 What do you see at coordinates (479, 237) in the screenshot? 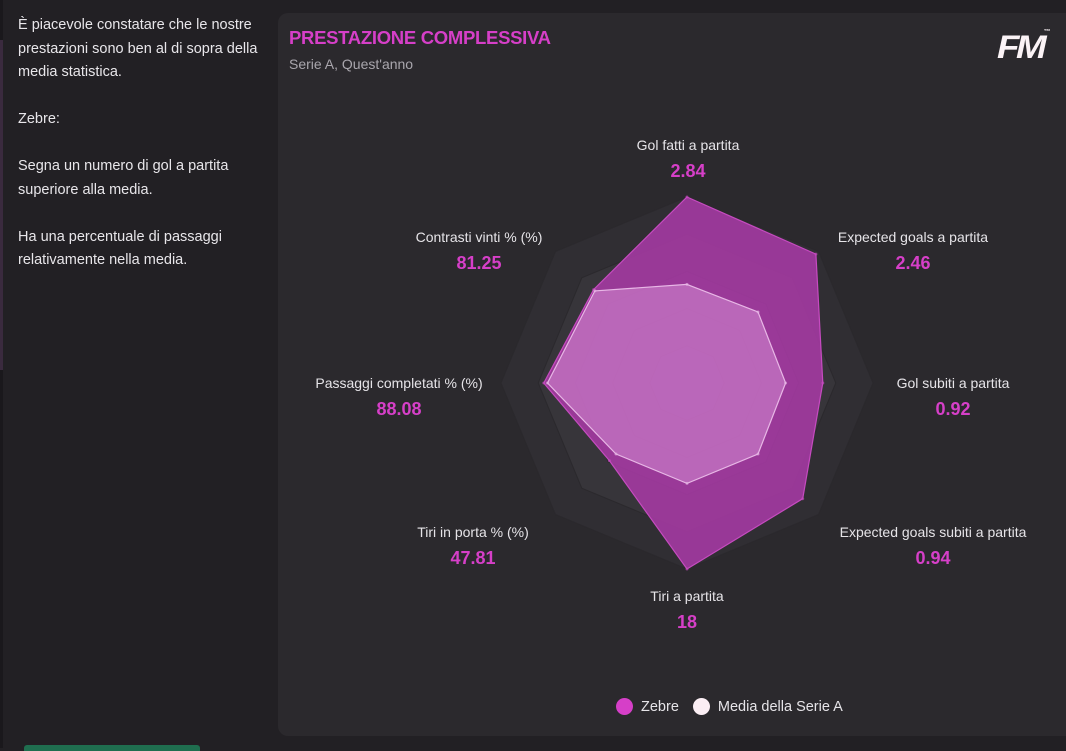
I see `axis-label: Contrasti vinti % (%)` at bounding box center [479, 237].